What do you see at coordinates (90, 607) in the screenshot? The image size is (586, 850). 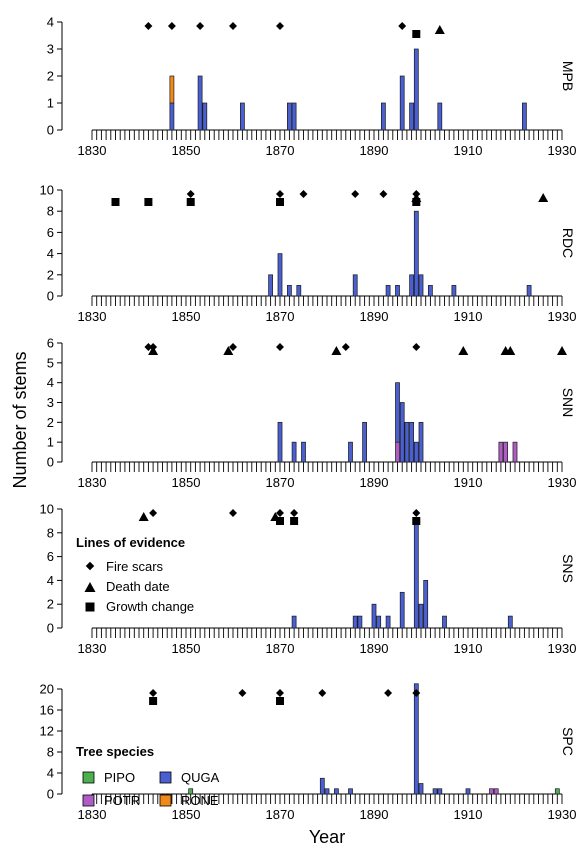 I see `growth-change-legend-marker` at bounding box center [90, 607].